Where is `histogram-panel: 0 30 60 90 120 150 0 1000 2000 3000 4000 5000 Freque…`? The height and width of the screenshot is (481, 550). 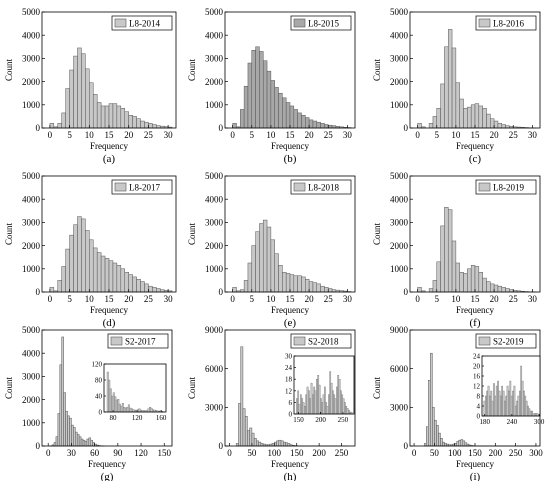
histogram-panel: 0 30 60 90 120 150 0 1000 2000 3000 4000 5000 Freque… is located at coordinates (88, 403).